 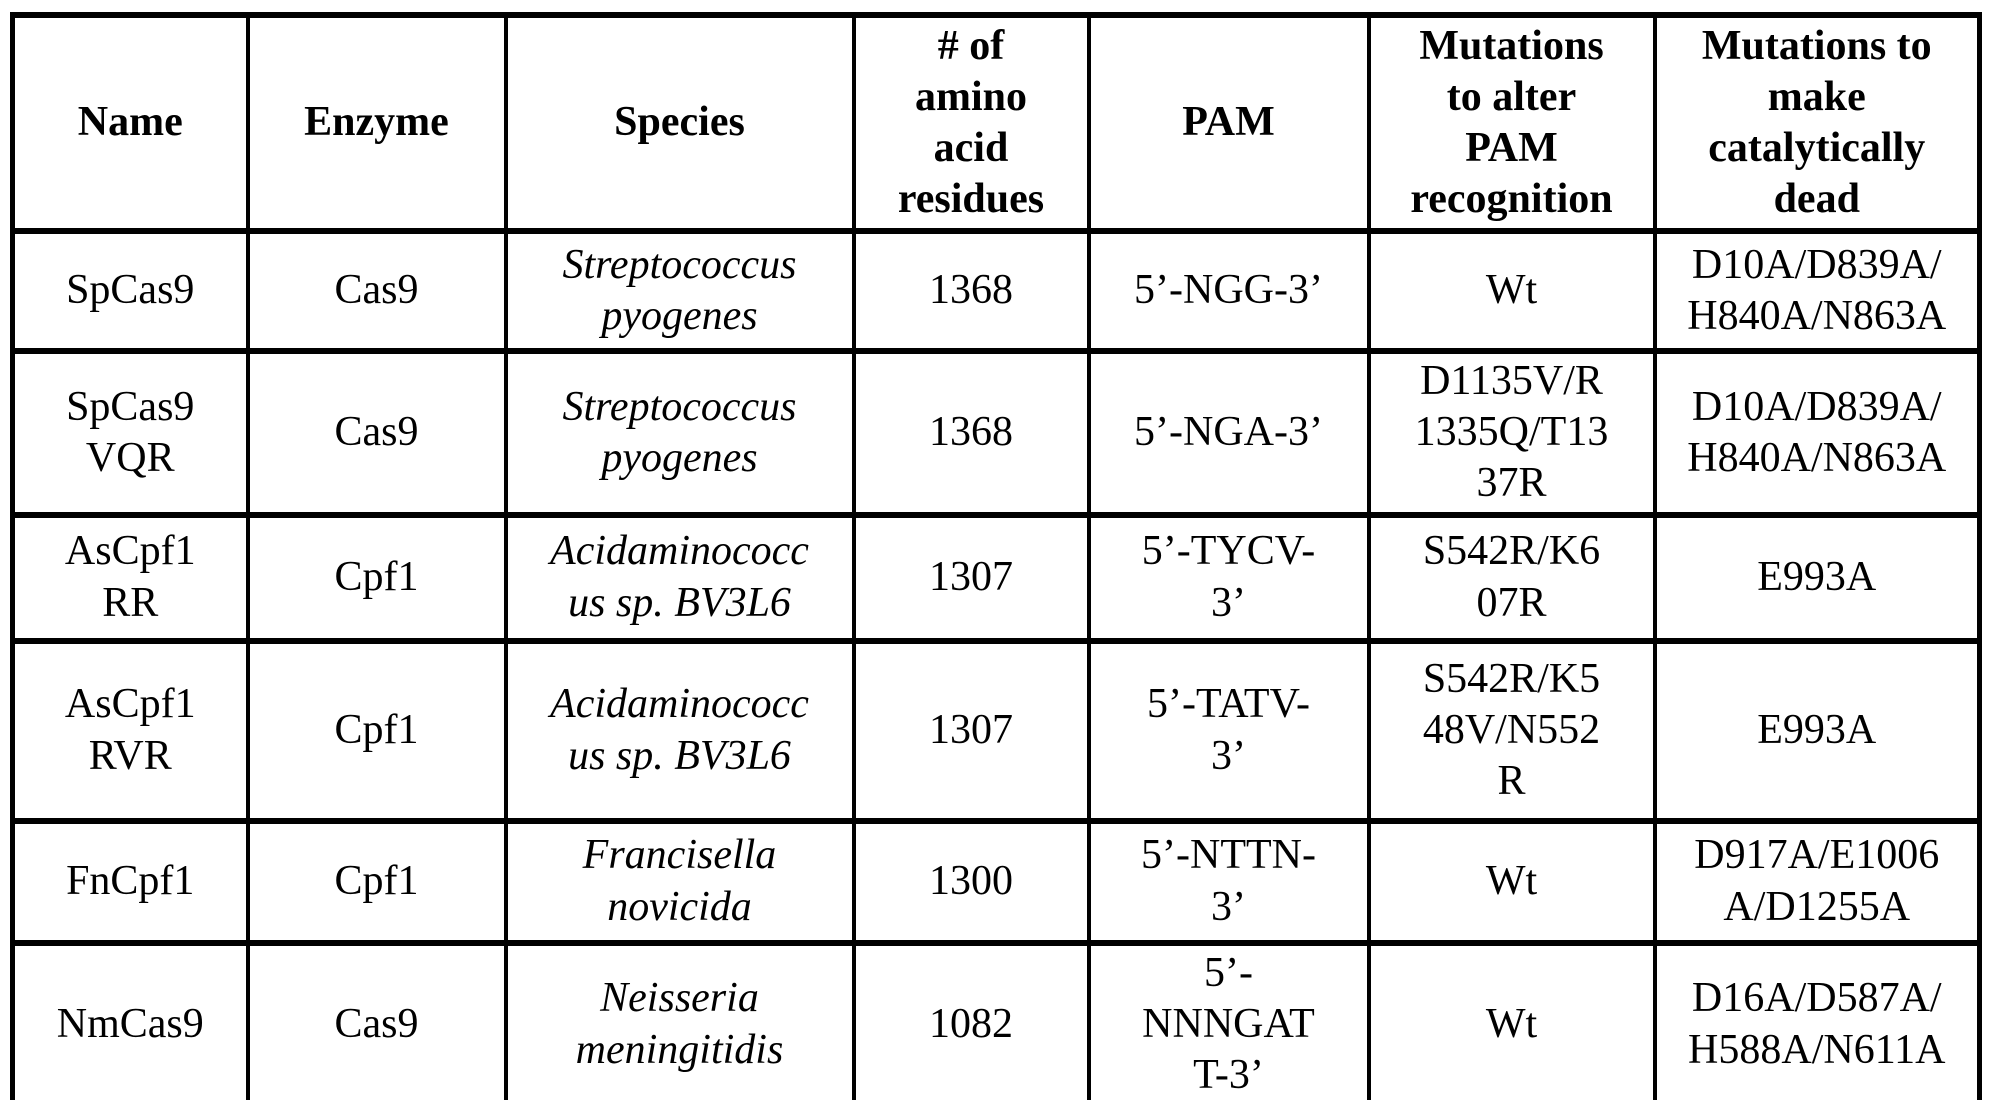 What do you see at coordinates (971, 1019) in the screenshot?
I see `cell-amino-acid-residues: 1082` at bounding box center [971, 1019].